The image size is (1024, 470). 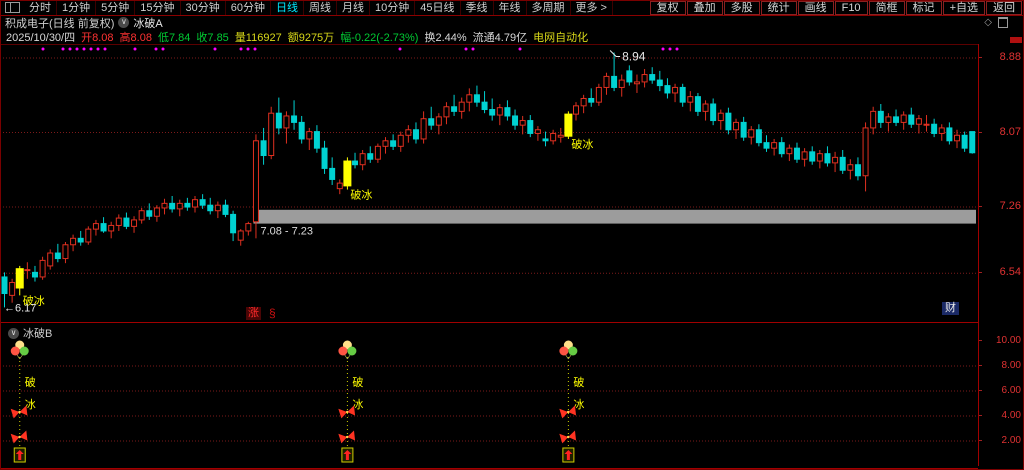 I want to click on quote-field-8: 换2.44%, so click(x=445, y=38).